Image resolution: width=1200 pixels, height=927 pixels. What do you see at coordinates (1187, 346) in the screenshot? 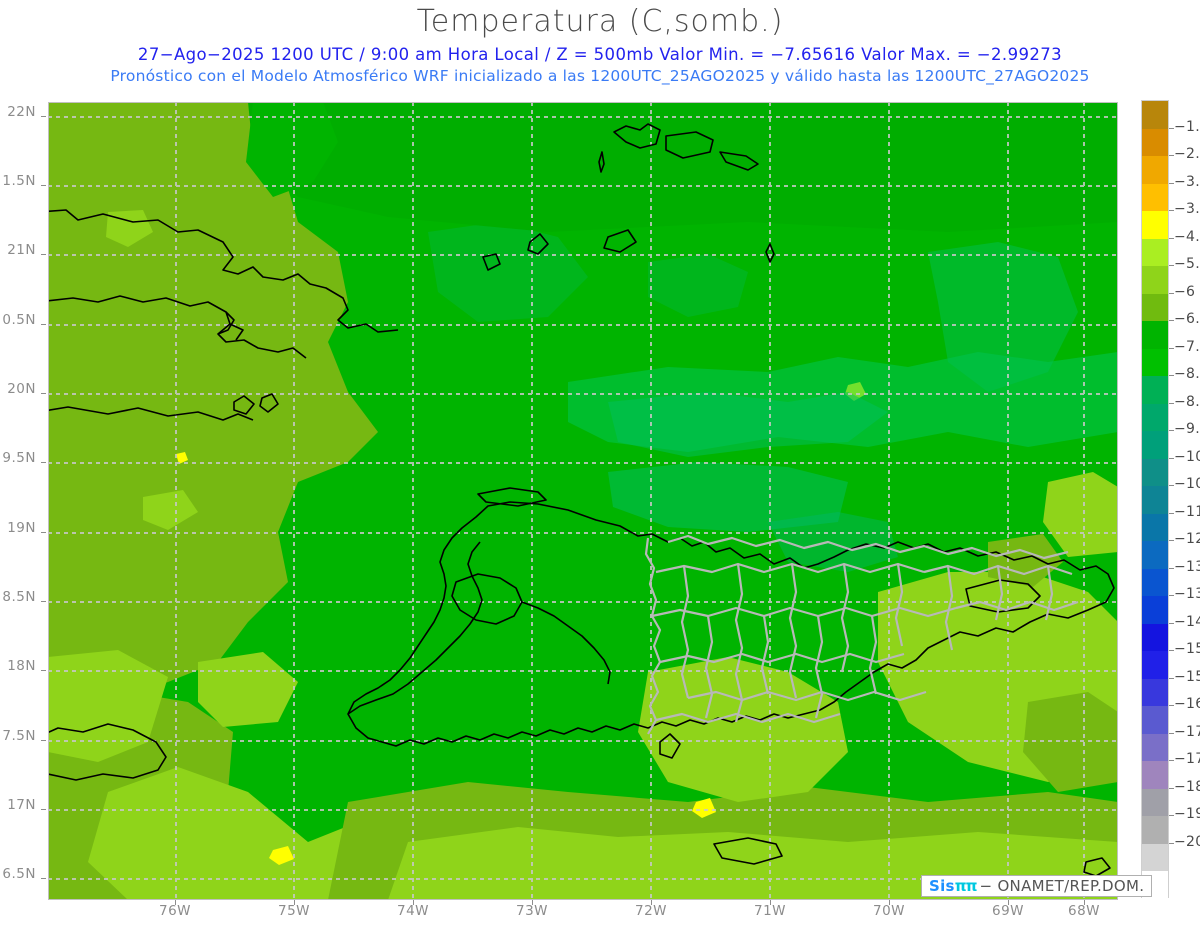
I see `colorbar-label-8: −7.4` at bounding box center [1187, 346].